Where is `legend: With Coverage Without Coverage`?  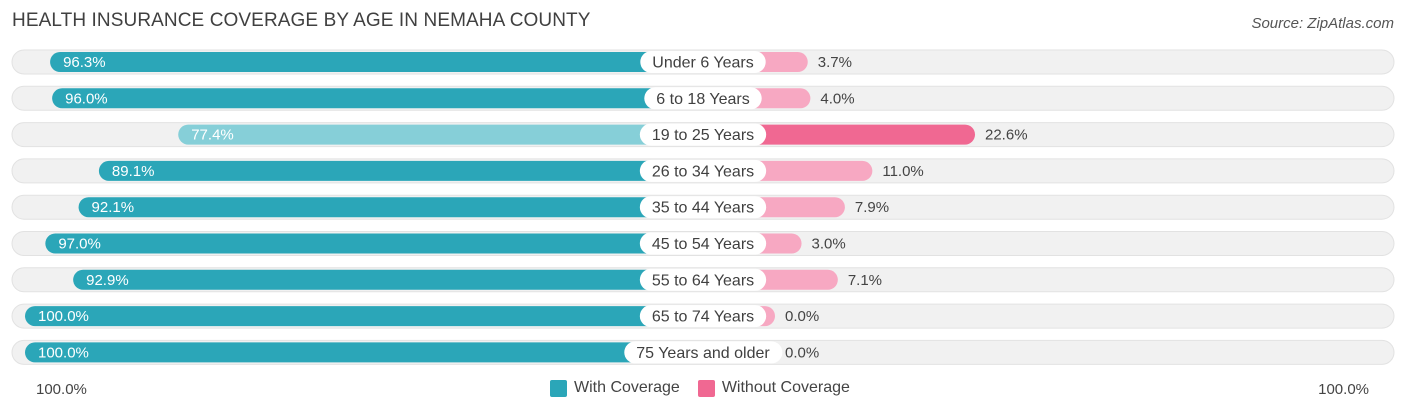 legend: With Coverage Without Coverage is located at coordinates (705, 388).